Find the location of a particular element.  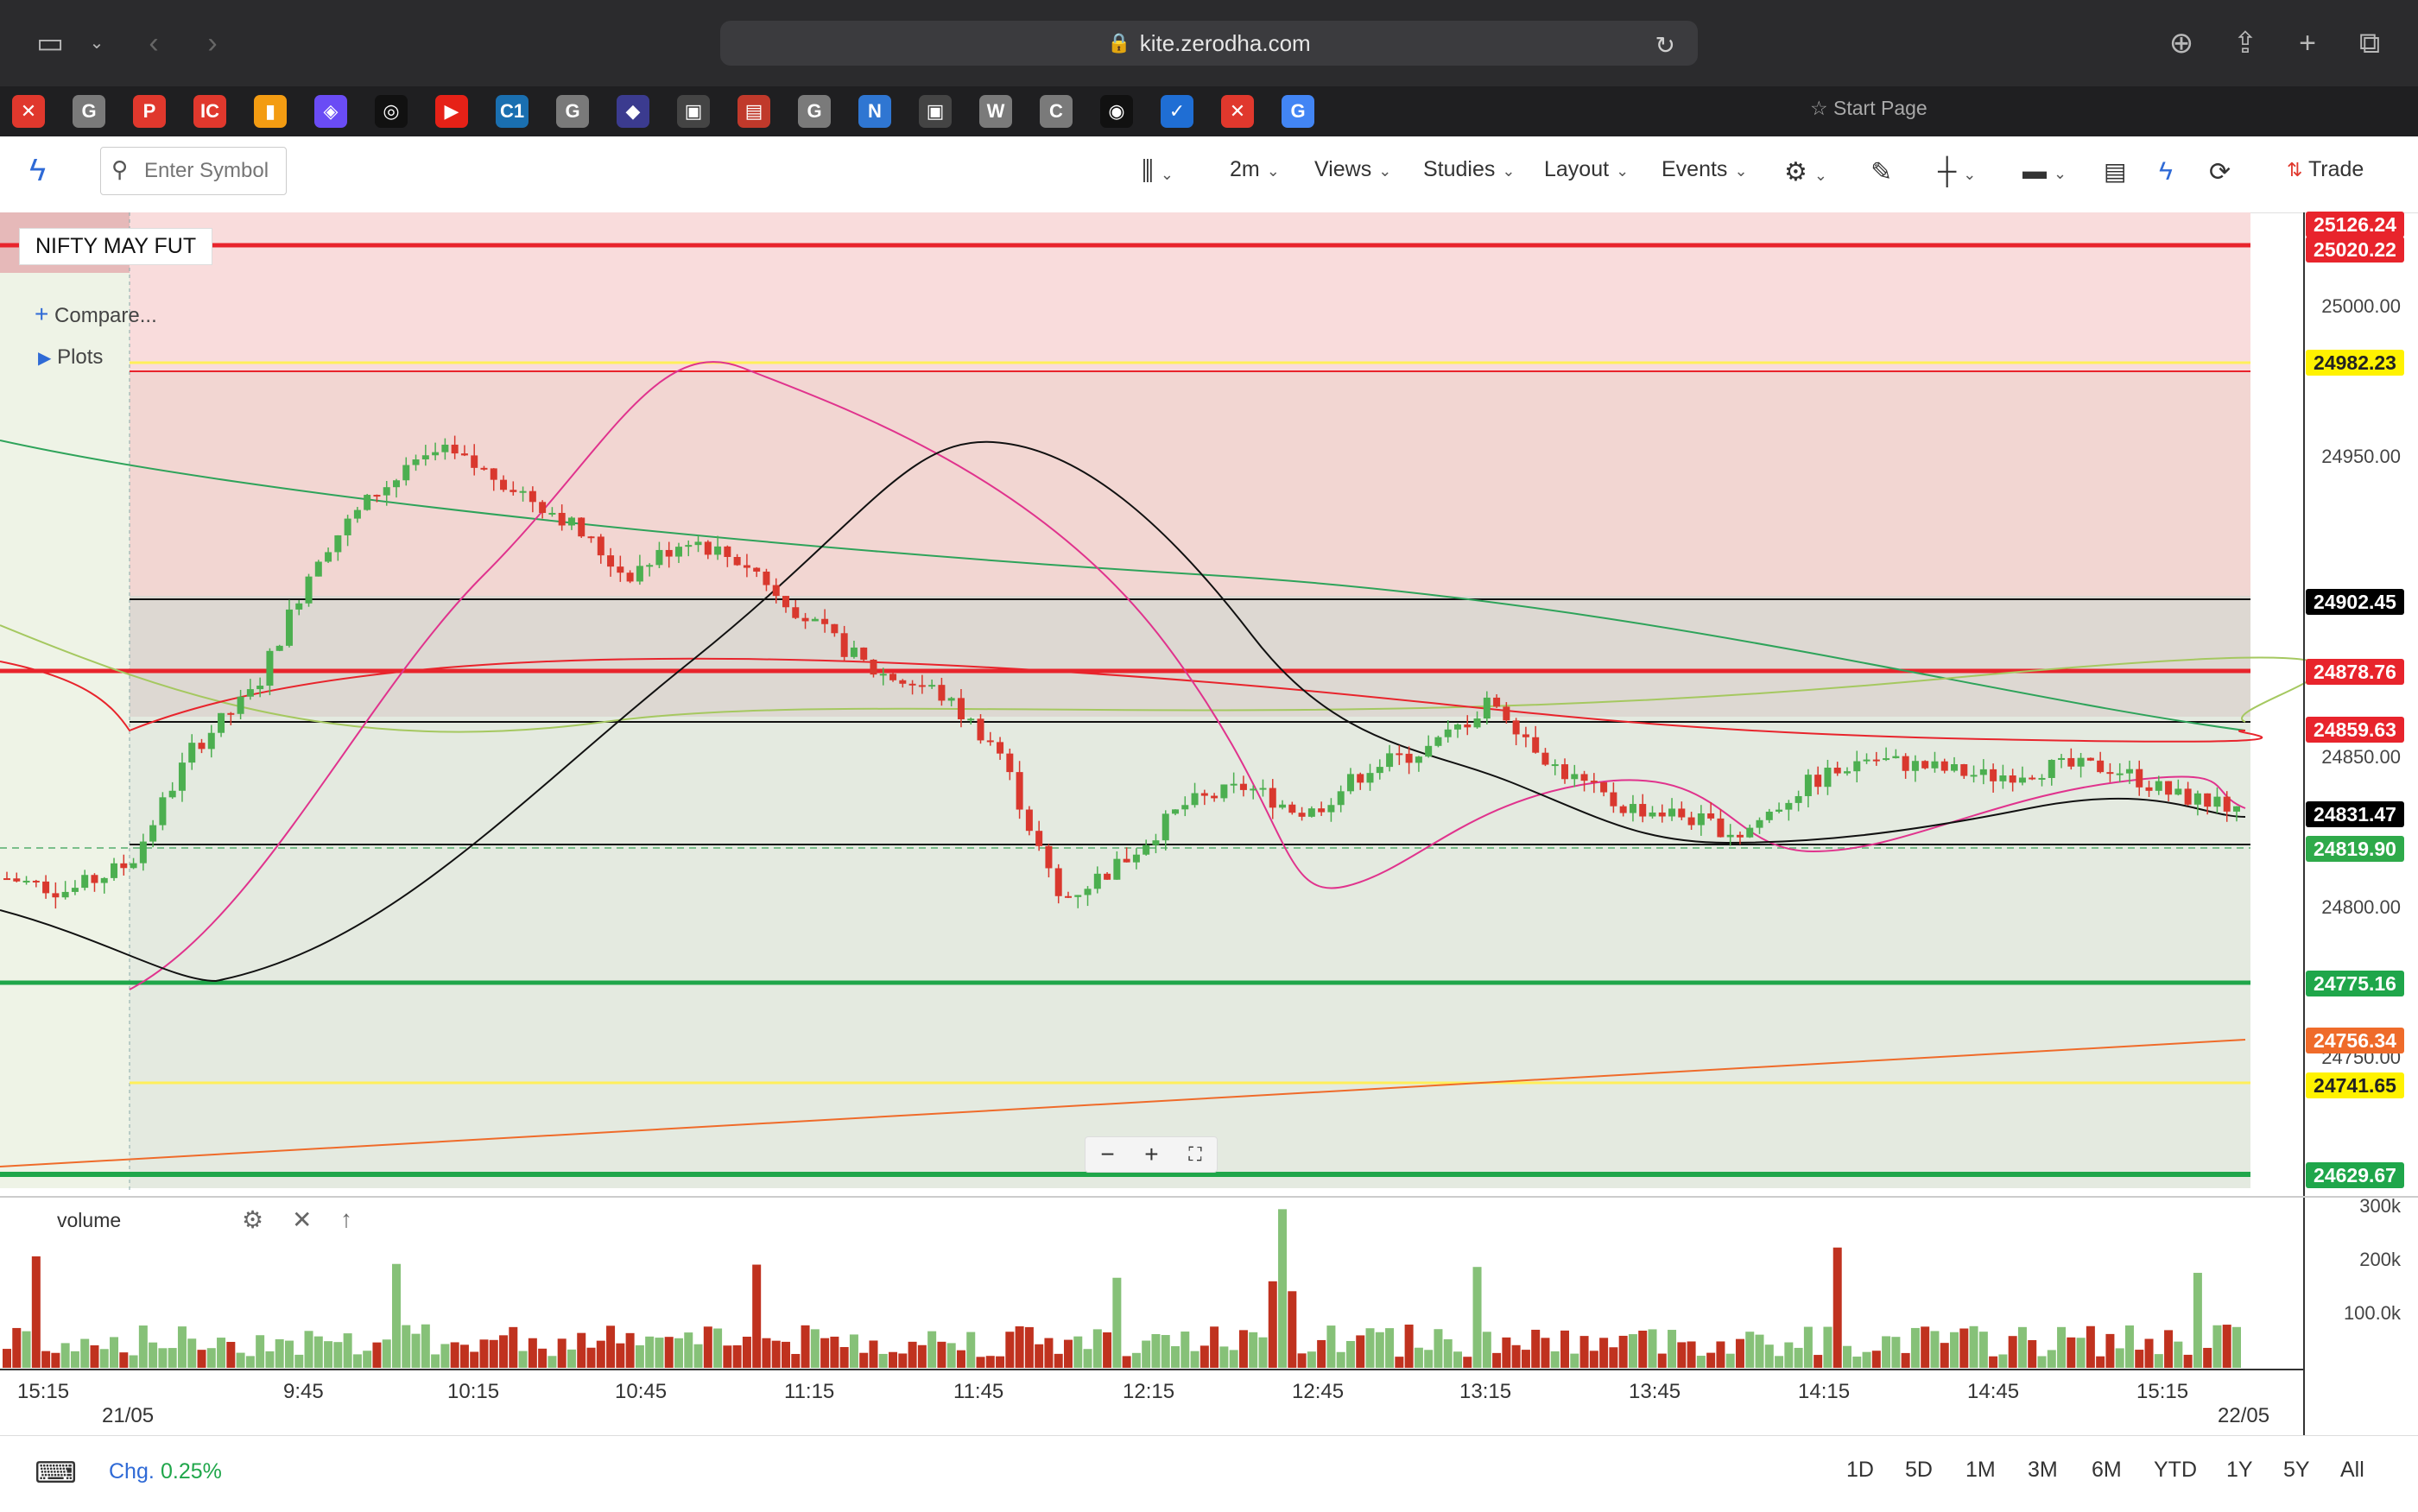

zoom-in-button: + is located at coordinates (1151, 1154).